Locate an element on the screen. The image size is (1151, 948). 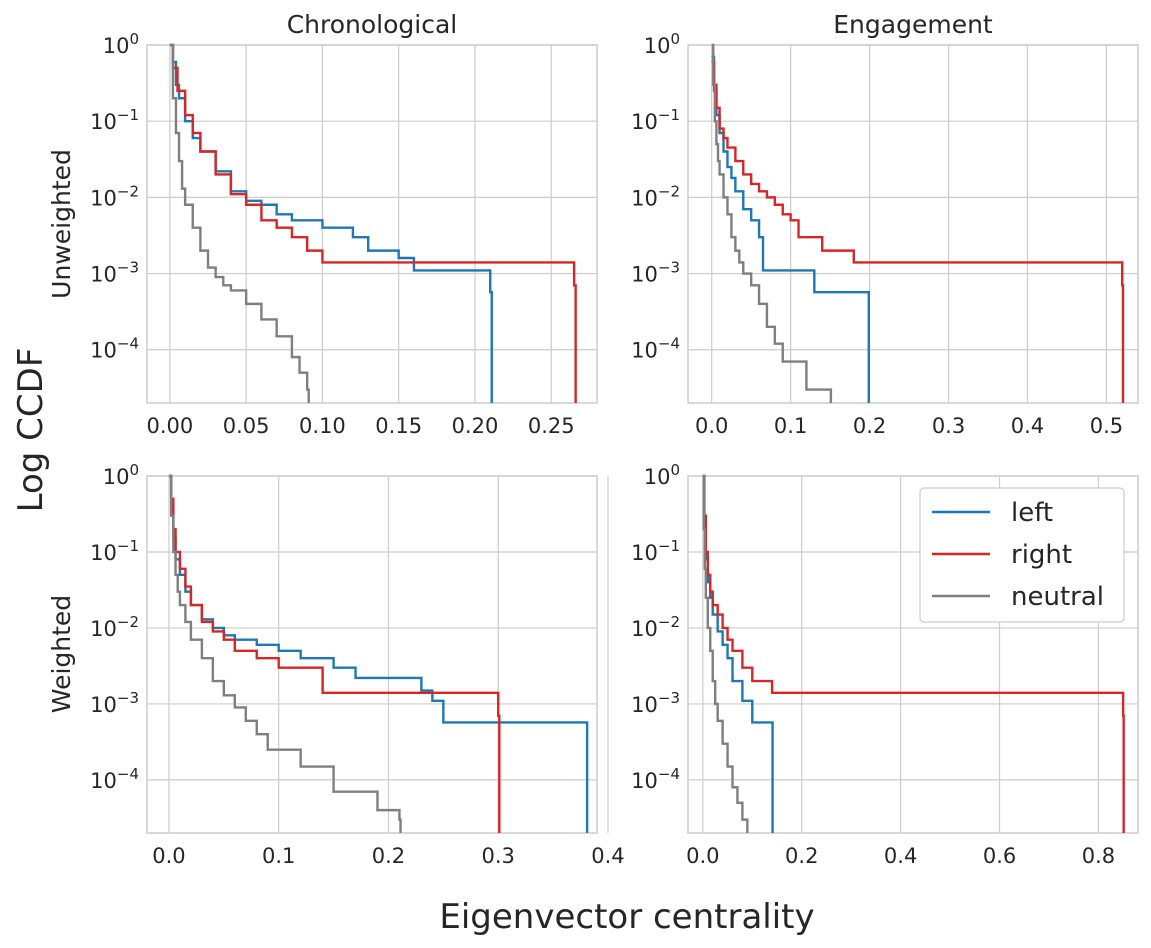
x-tick-label: 0.00 is located at coordinates (169, 426).